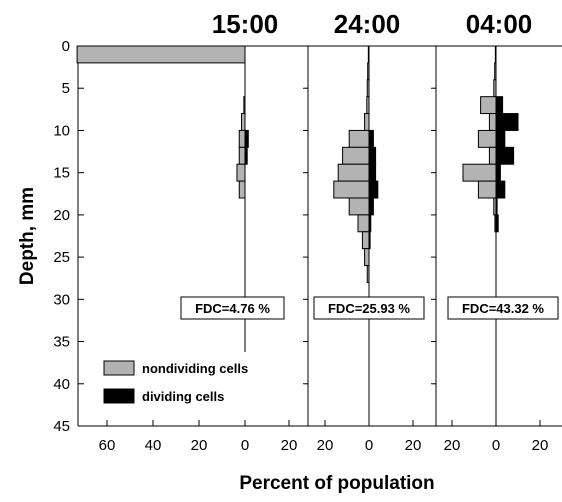 This screenshot has width=562, height=502. Describe the element at coordinates (195, 368) in the screenshot. I see `legend-label: nondividing cells` at that location.